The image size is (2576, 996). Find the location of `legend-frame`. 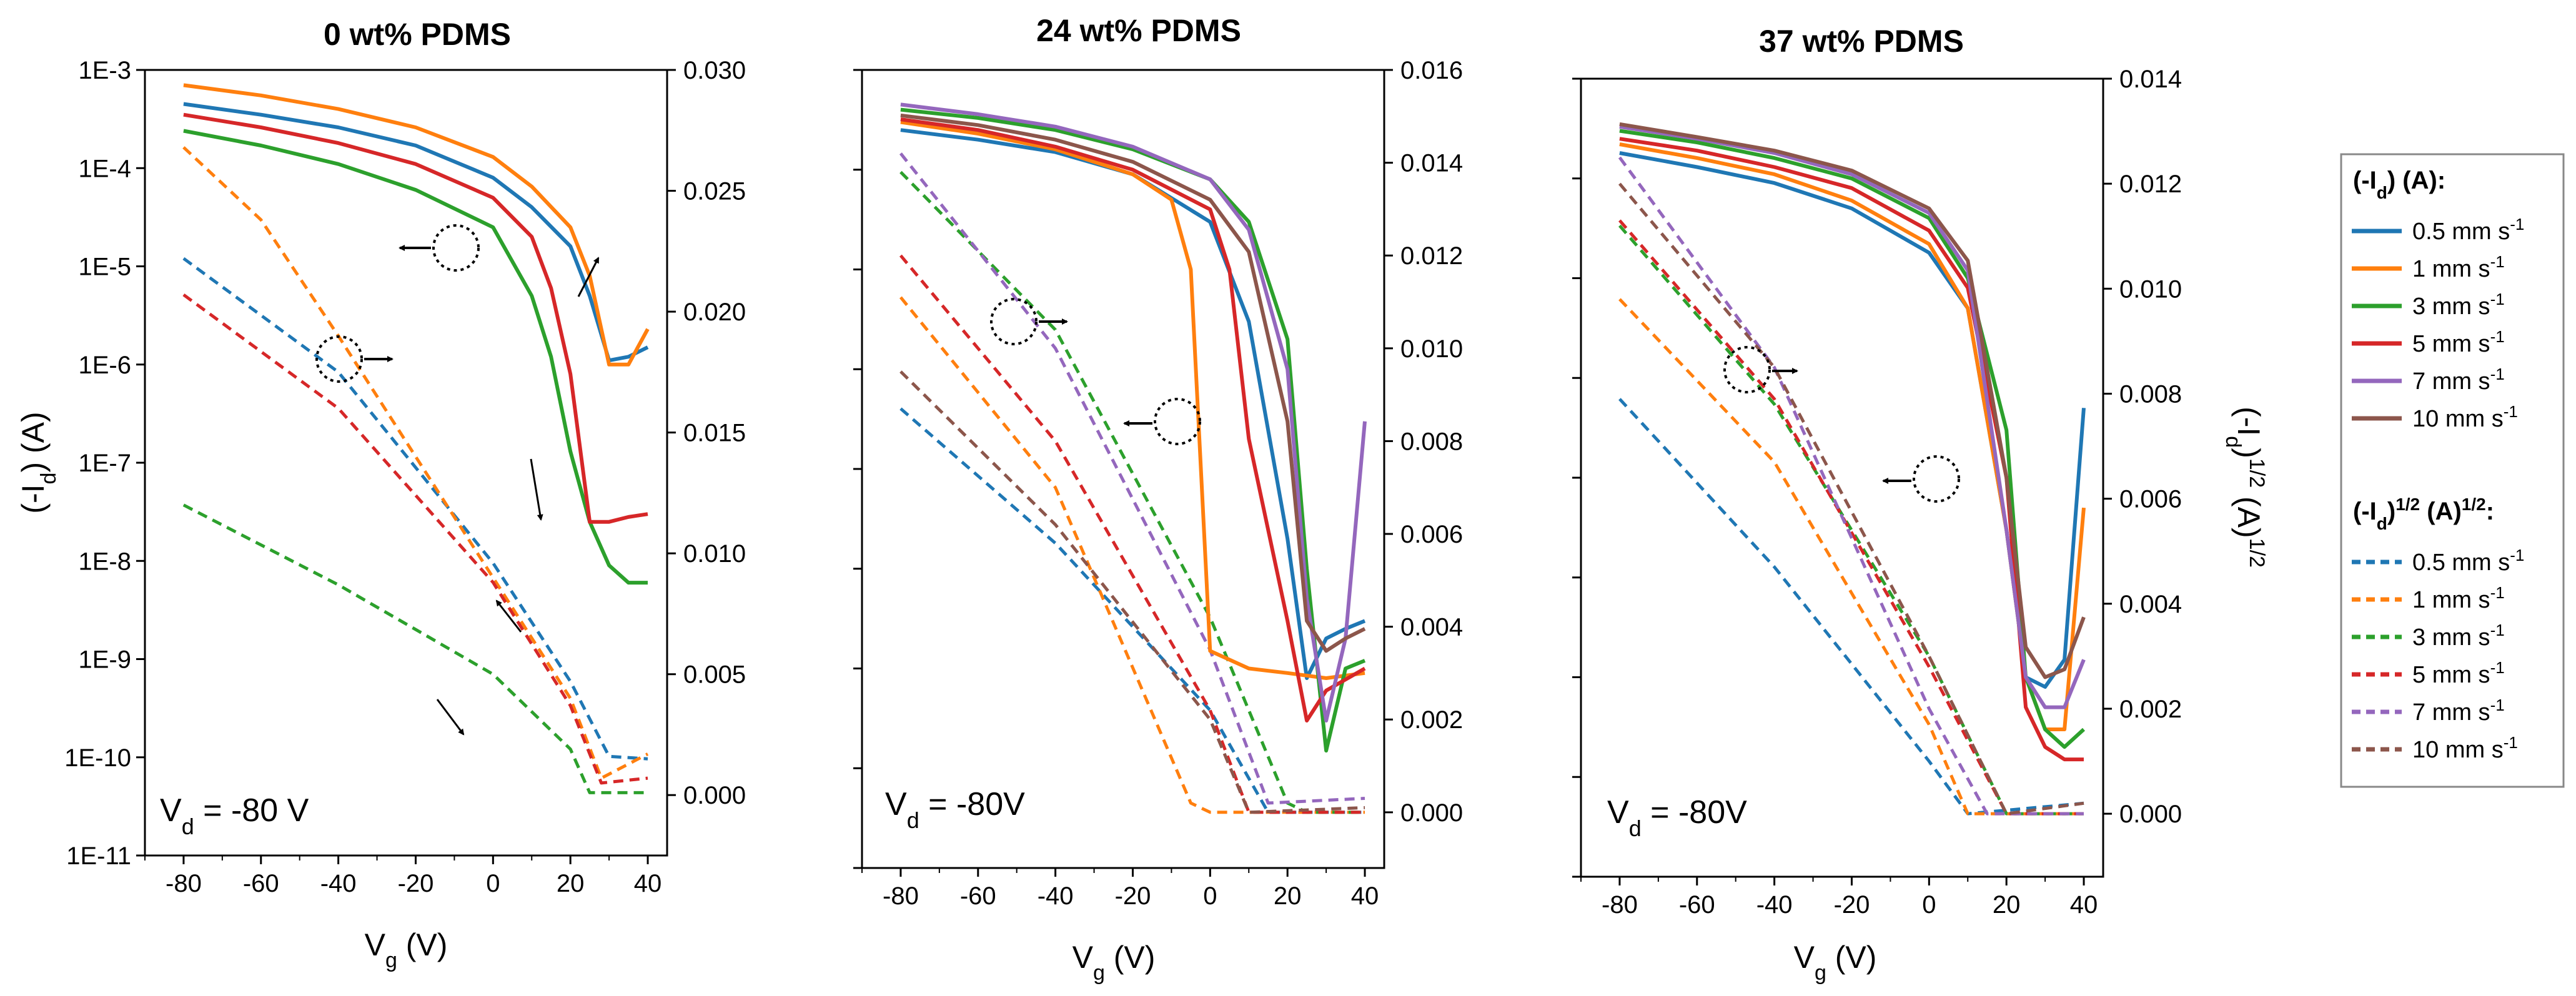

legend-frame is located at coordinates (2452, 470).